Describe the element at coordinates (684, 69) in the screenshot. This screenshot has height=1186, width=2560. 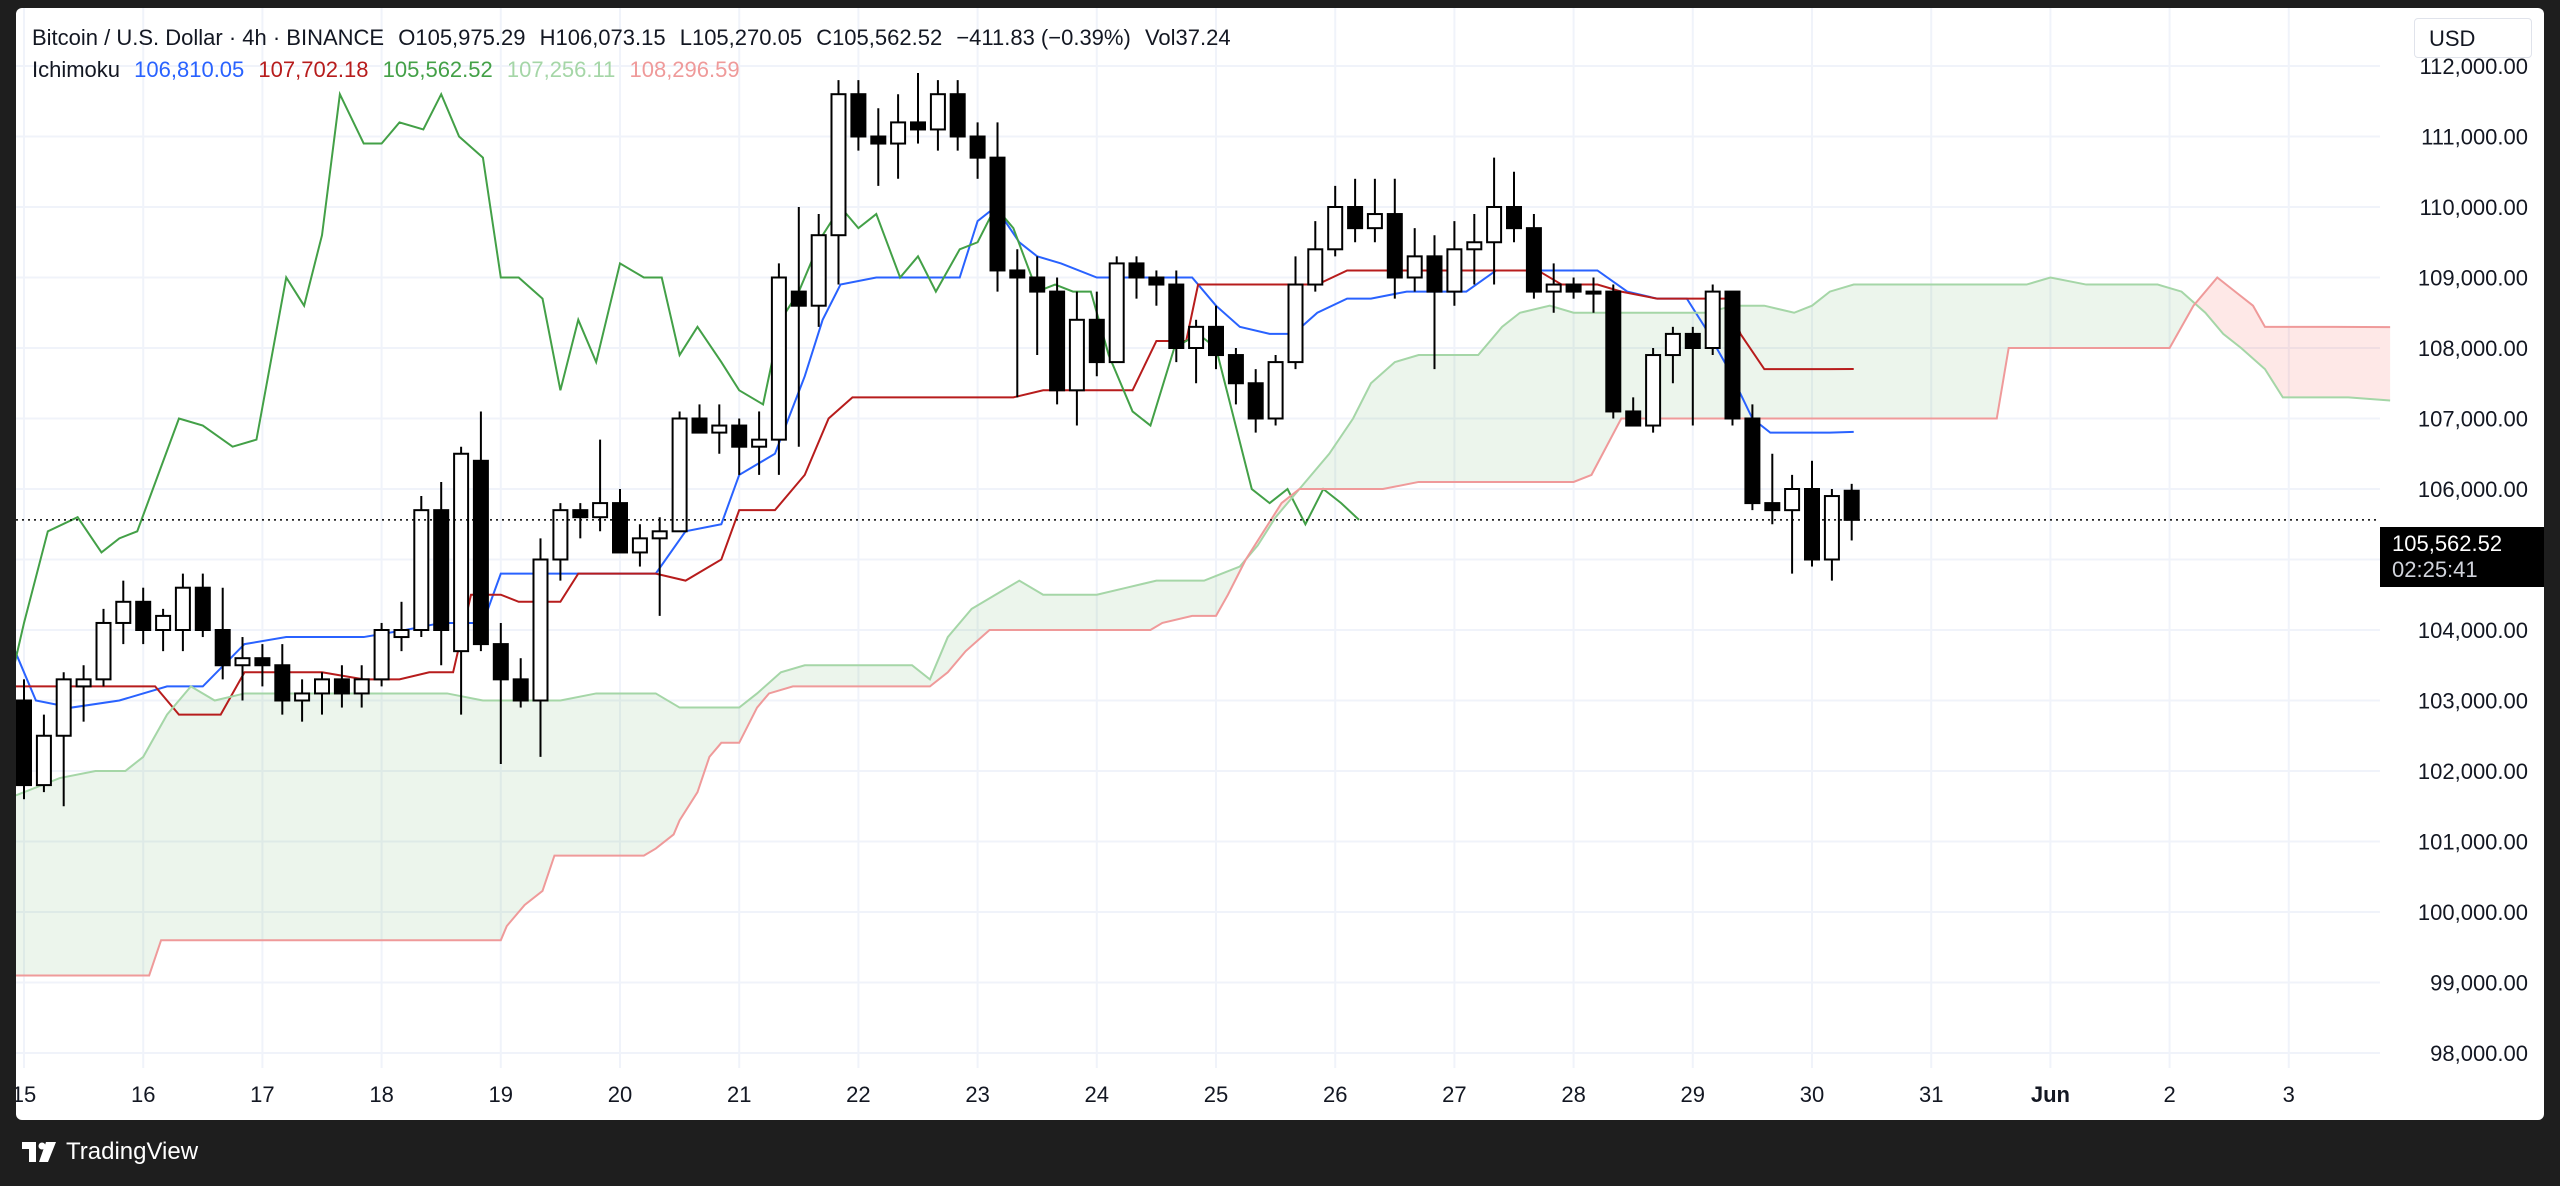
I see `indicator-value-span-b: 108,296.59` at that location.